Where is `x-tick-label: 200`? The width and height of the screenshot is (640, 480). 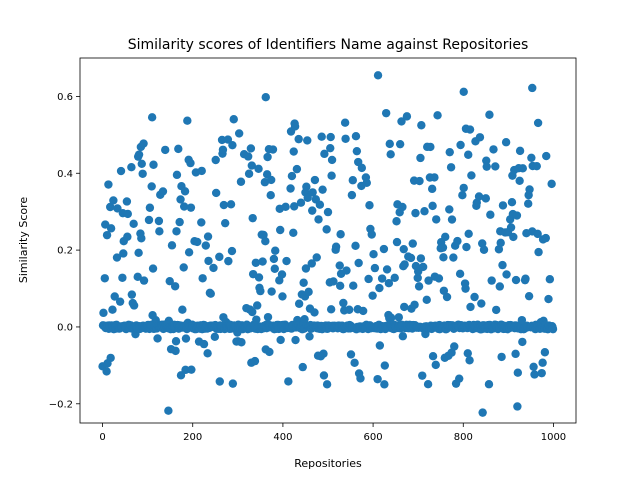 x-tick-label: 200 is located at coordinates (192, 437).